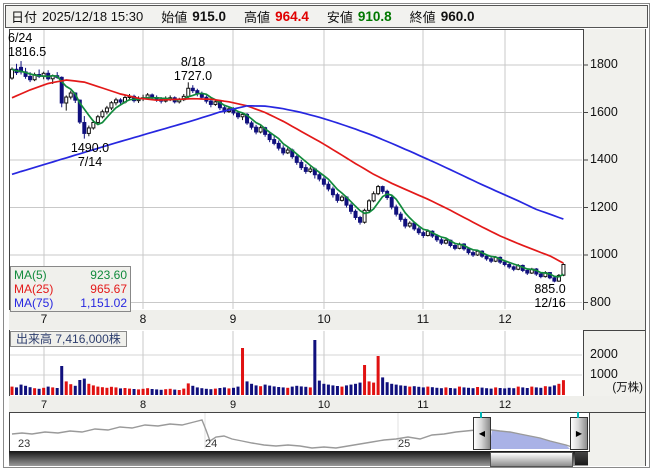 This screenshot has height=470, width=653. Describe the element at coordinates (627, 388) in the screenshot. I see `volume-axis-unit: (万株)` at that location.